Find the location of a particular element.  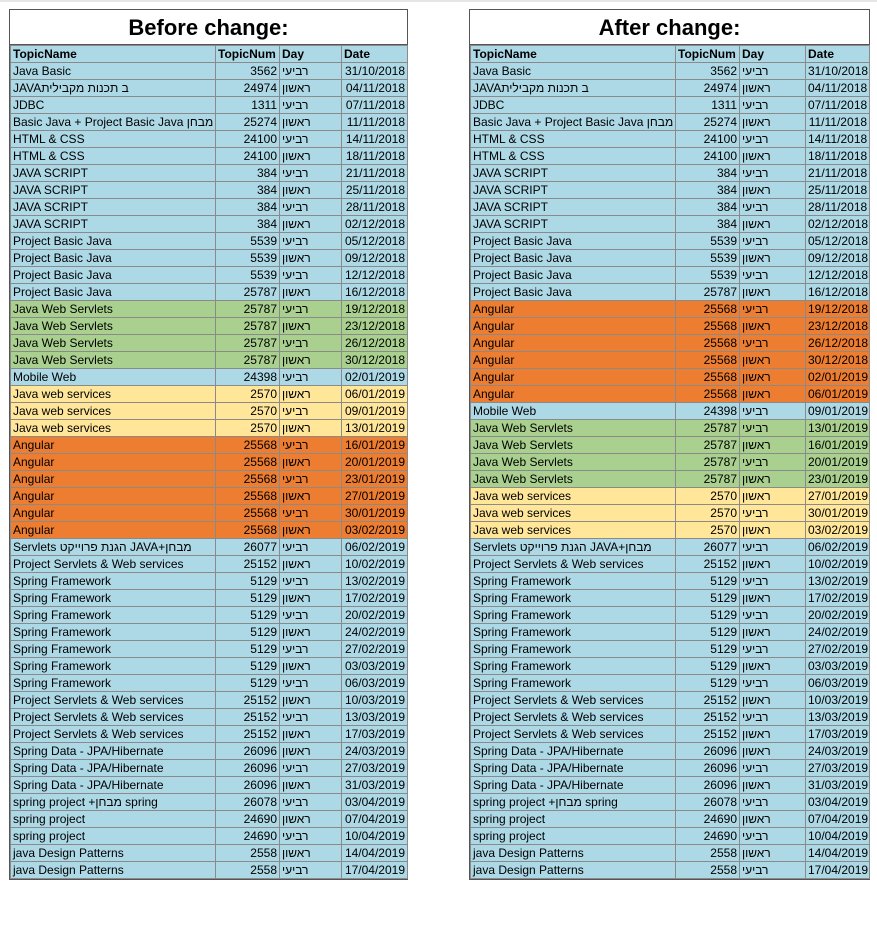

date-cell: 12/12/2018 is located at coordinates (837, 275).